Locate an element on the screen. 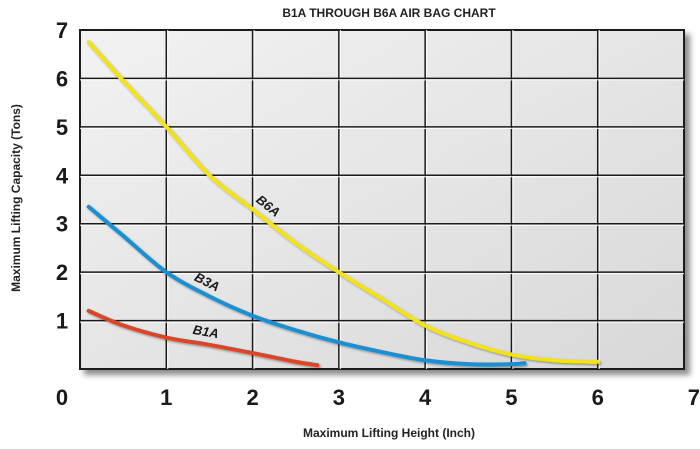  y-tick-label: 2 is located at coordinates (62, 272).